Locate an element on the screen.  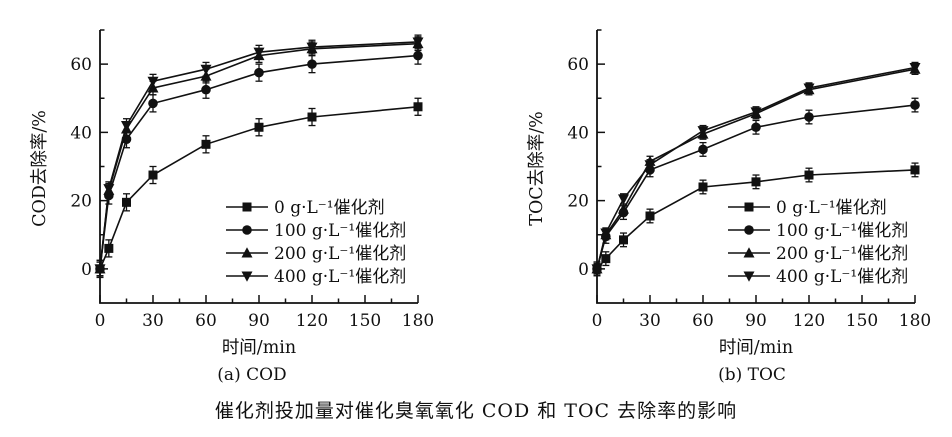
series-line is located at coordinates (259, 188).